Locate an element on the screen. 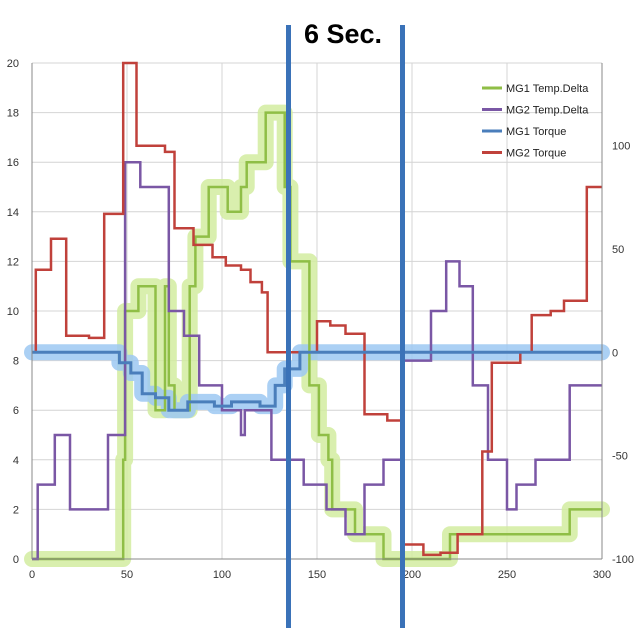 Image resolution: width=640 pixels, height=638 pixels. x-tick-label: 50 is located at coordinates (127, 575).